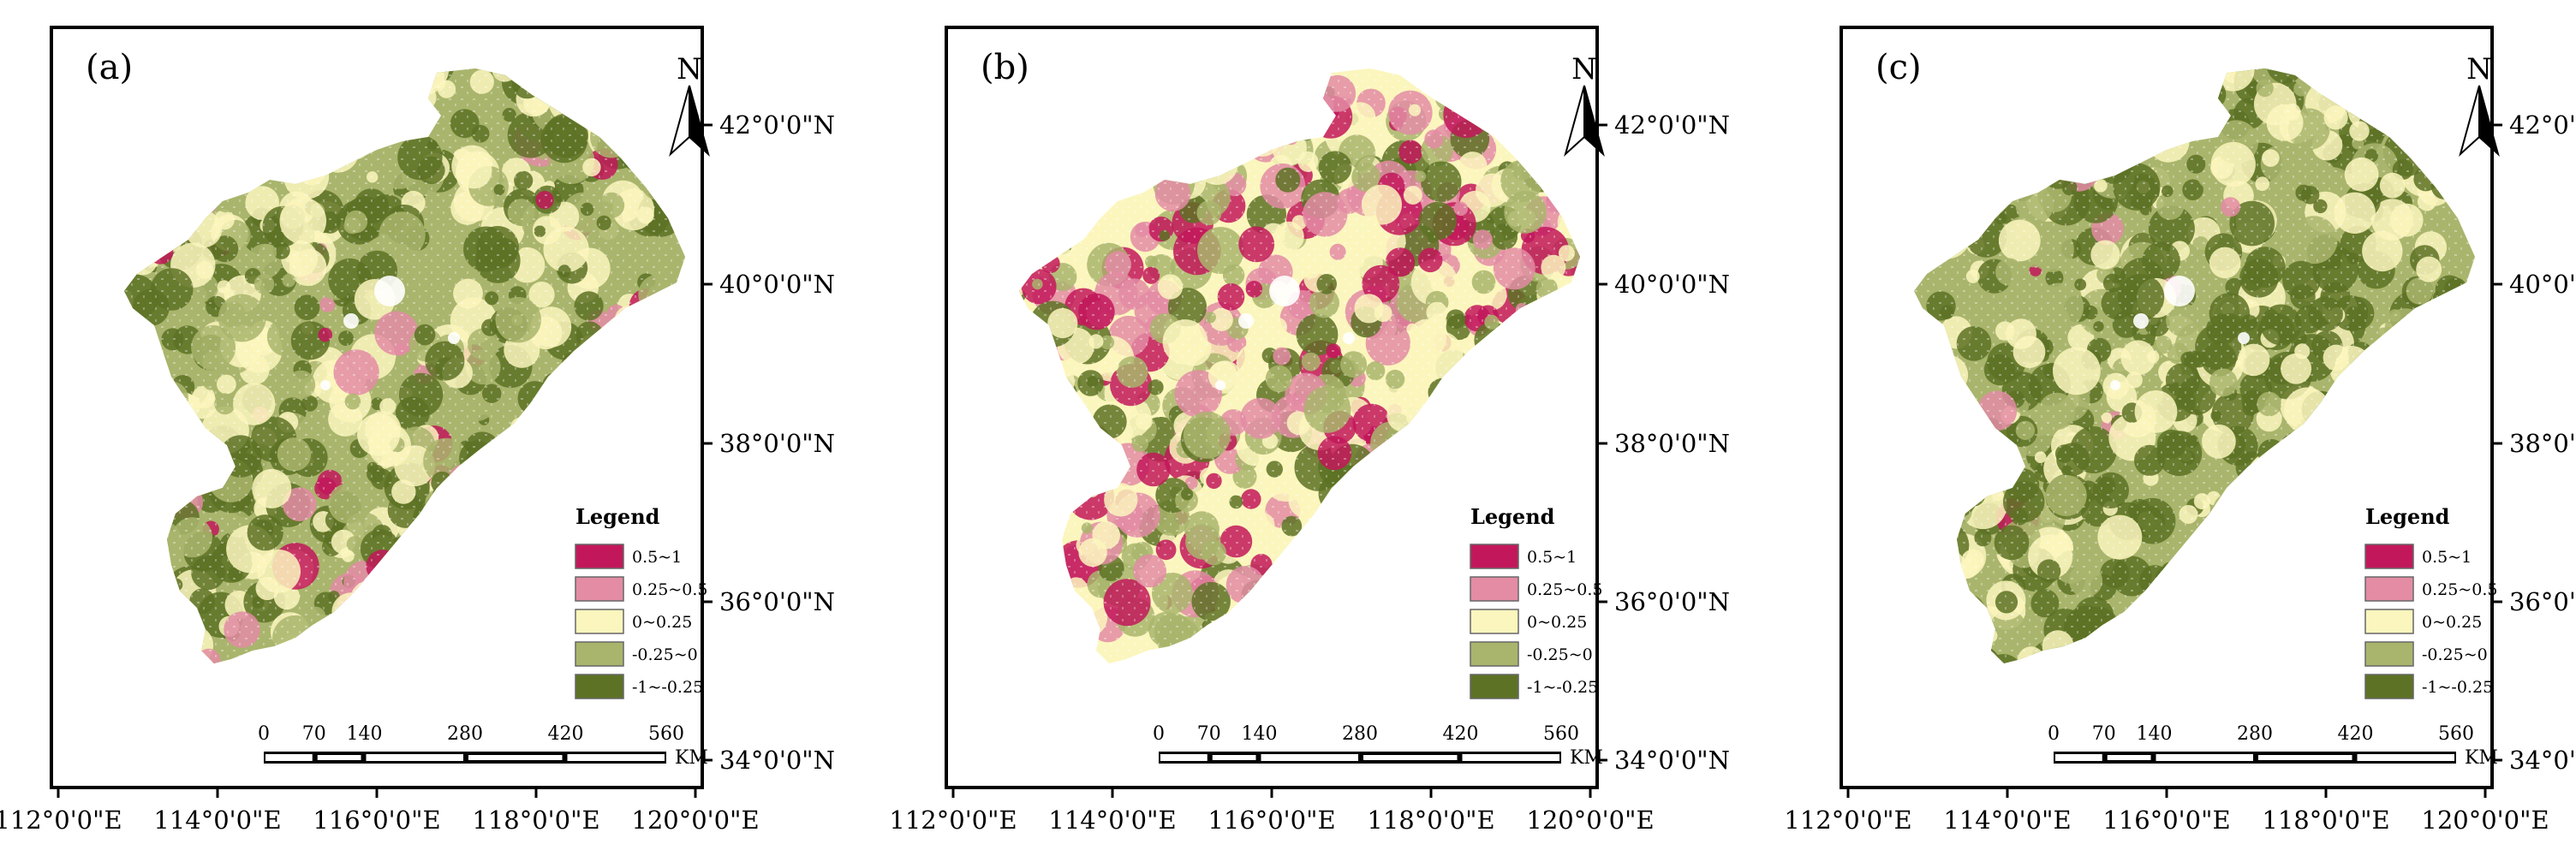 The height and width of the screenshot is (856, 2576). Describe the element at coordinates (1899, 67) in the screenshot. I see `panel-label: (c)` at that location.